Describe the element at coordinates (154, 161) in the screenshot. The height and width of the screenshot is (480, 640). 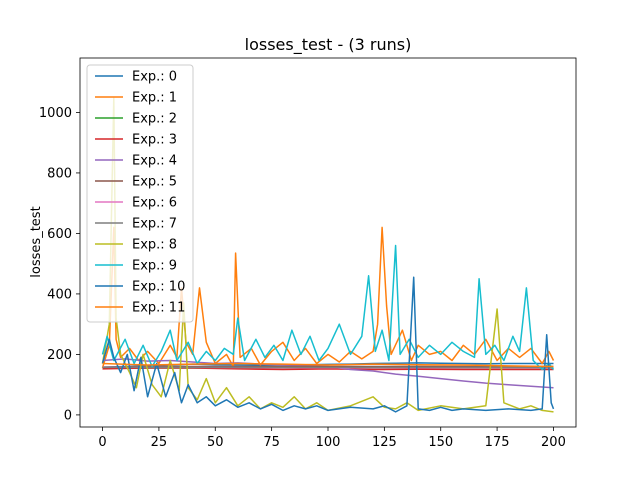
I see `legend-label: Exp.: 4` at that location.